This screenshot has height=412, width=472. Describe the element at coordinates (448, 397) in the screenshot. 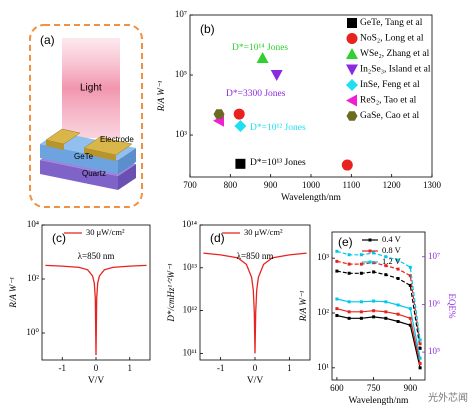

I see `watermark: 光外芯闻` at that location.